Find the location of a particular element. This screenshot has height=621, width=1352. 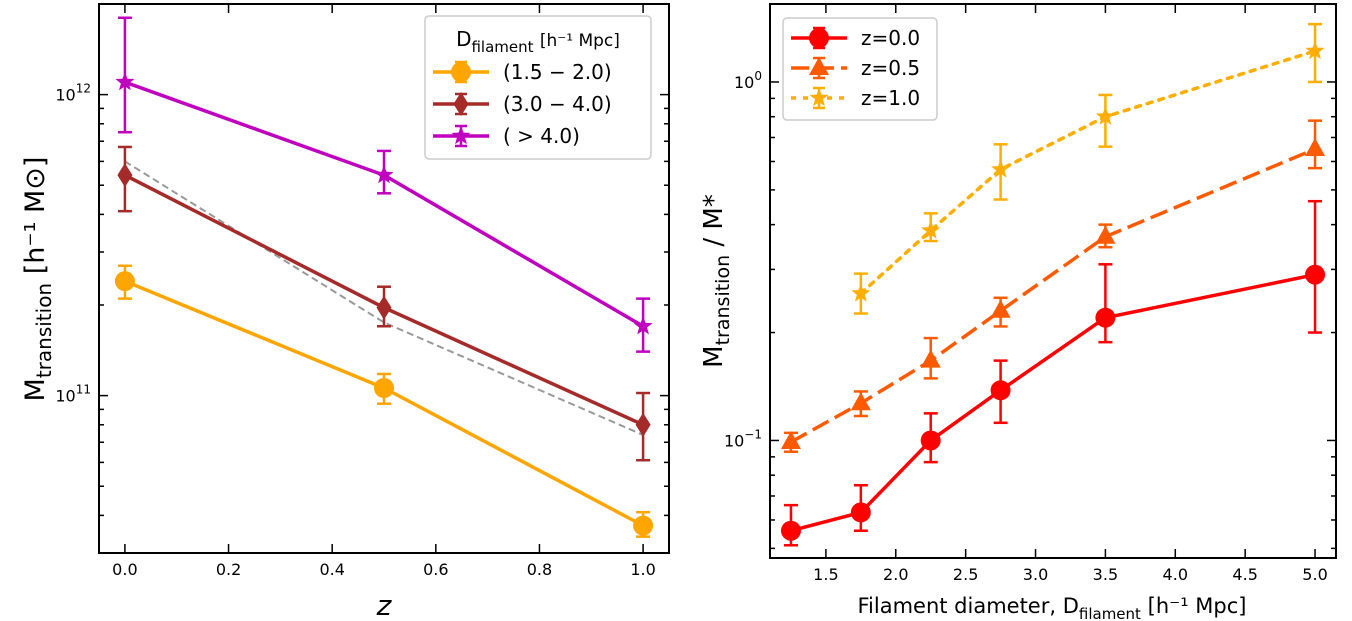

legend-entry-2: (3.0 − 4.0) is located at coordinates (522, 104).